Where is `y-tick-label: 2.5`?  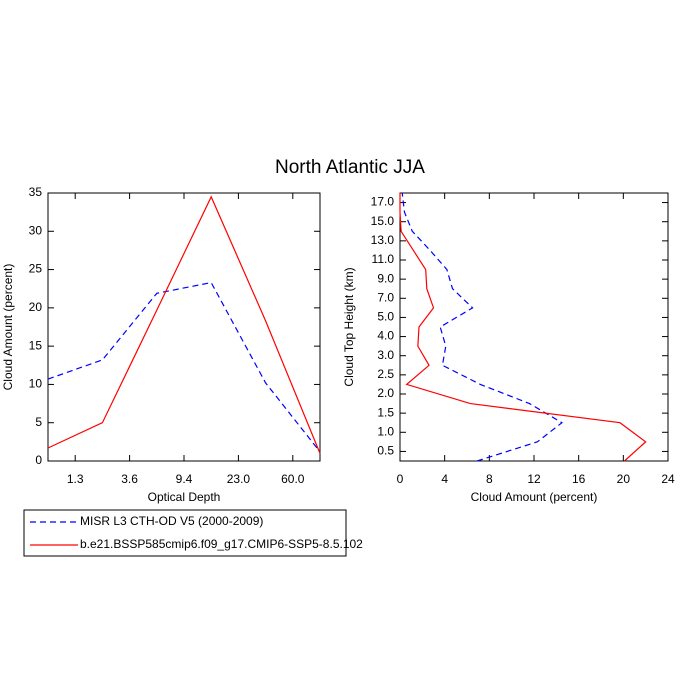
y-tick-label: 2.5 is located at coordinates (385, 374).